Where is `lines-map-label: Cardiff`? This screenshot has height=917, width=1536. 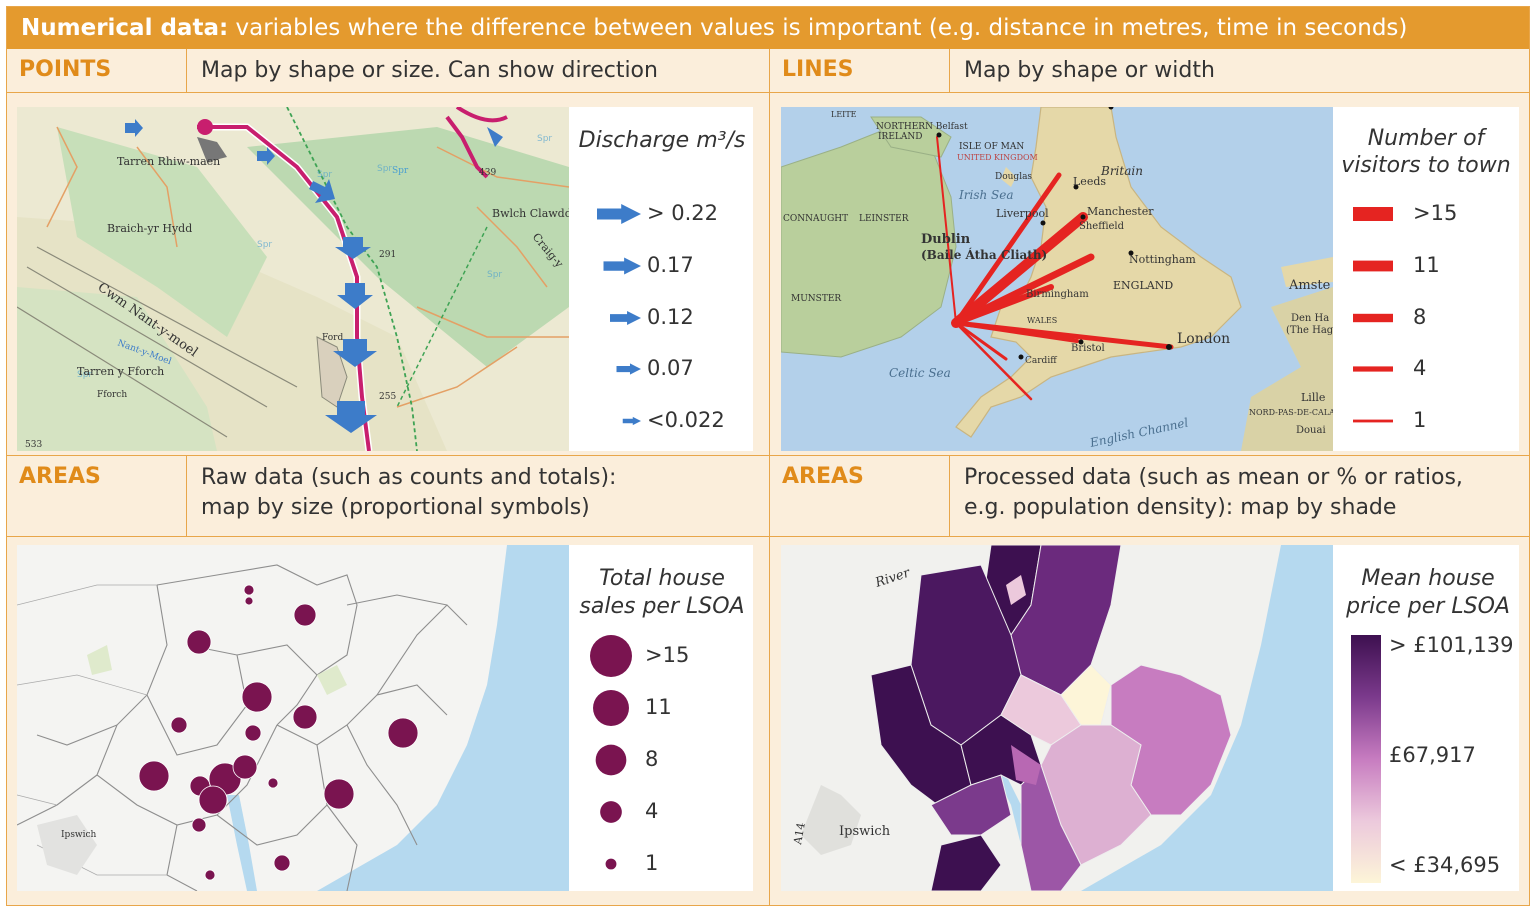
lines-map-label: Cardiff is located at coordinates (1041, 361).